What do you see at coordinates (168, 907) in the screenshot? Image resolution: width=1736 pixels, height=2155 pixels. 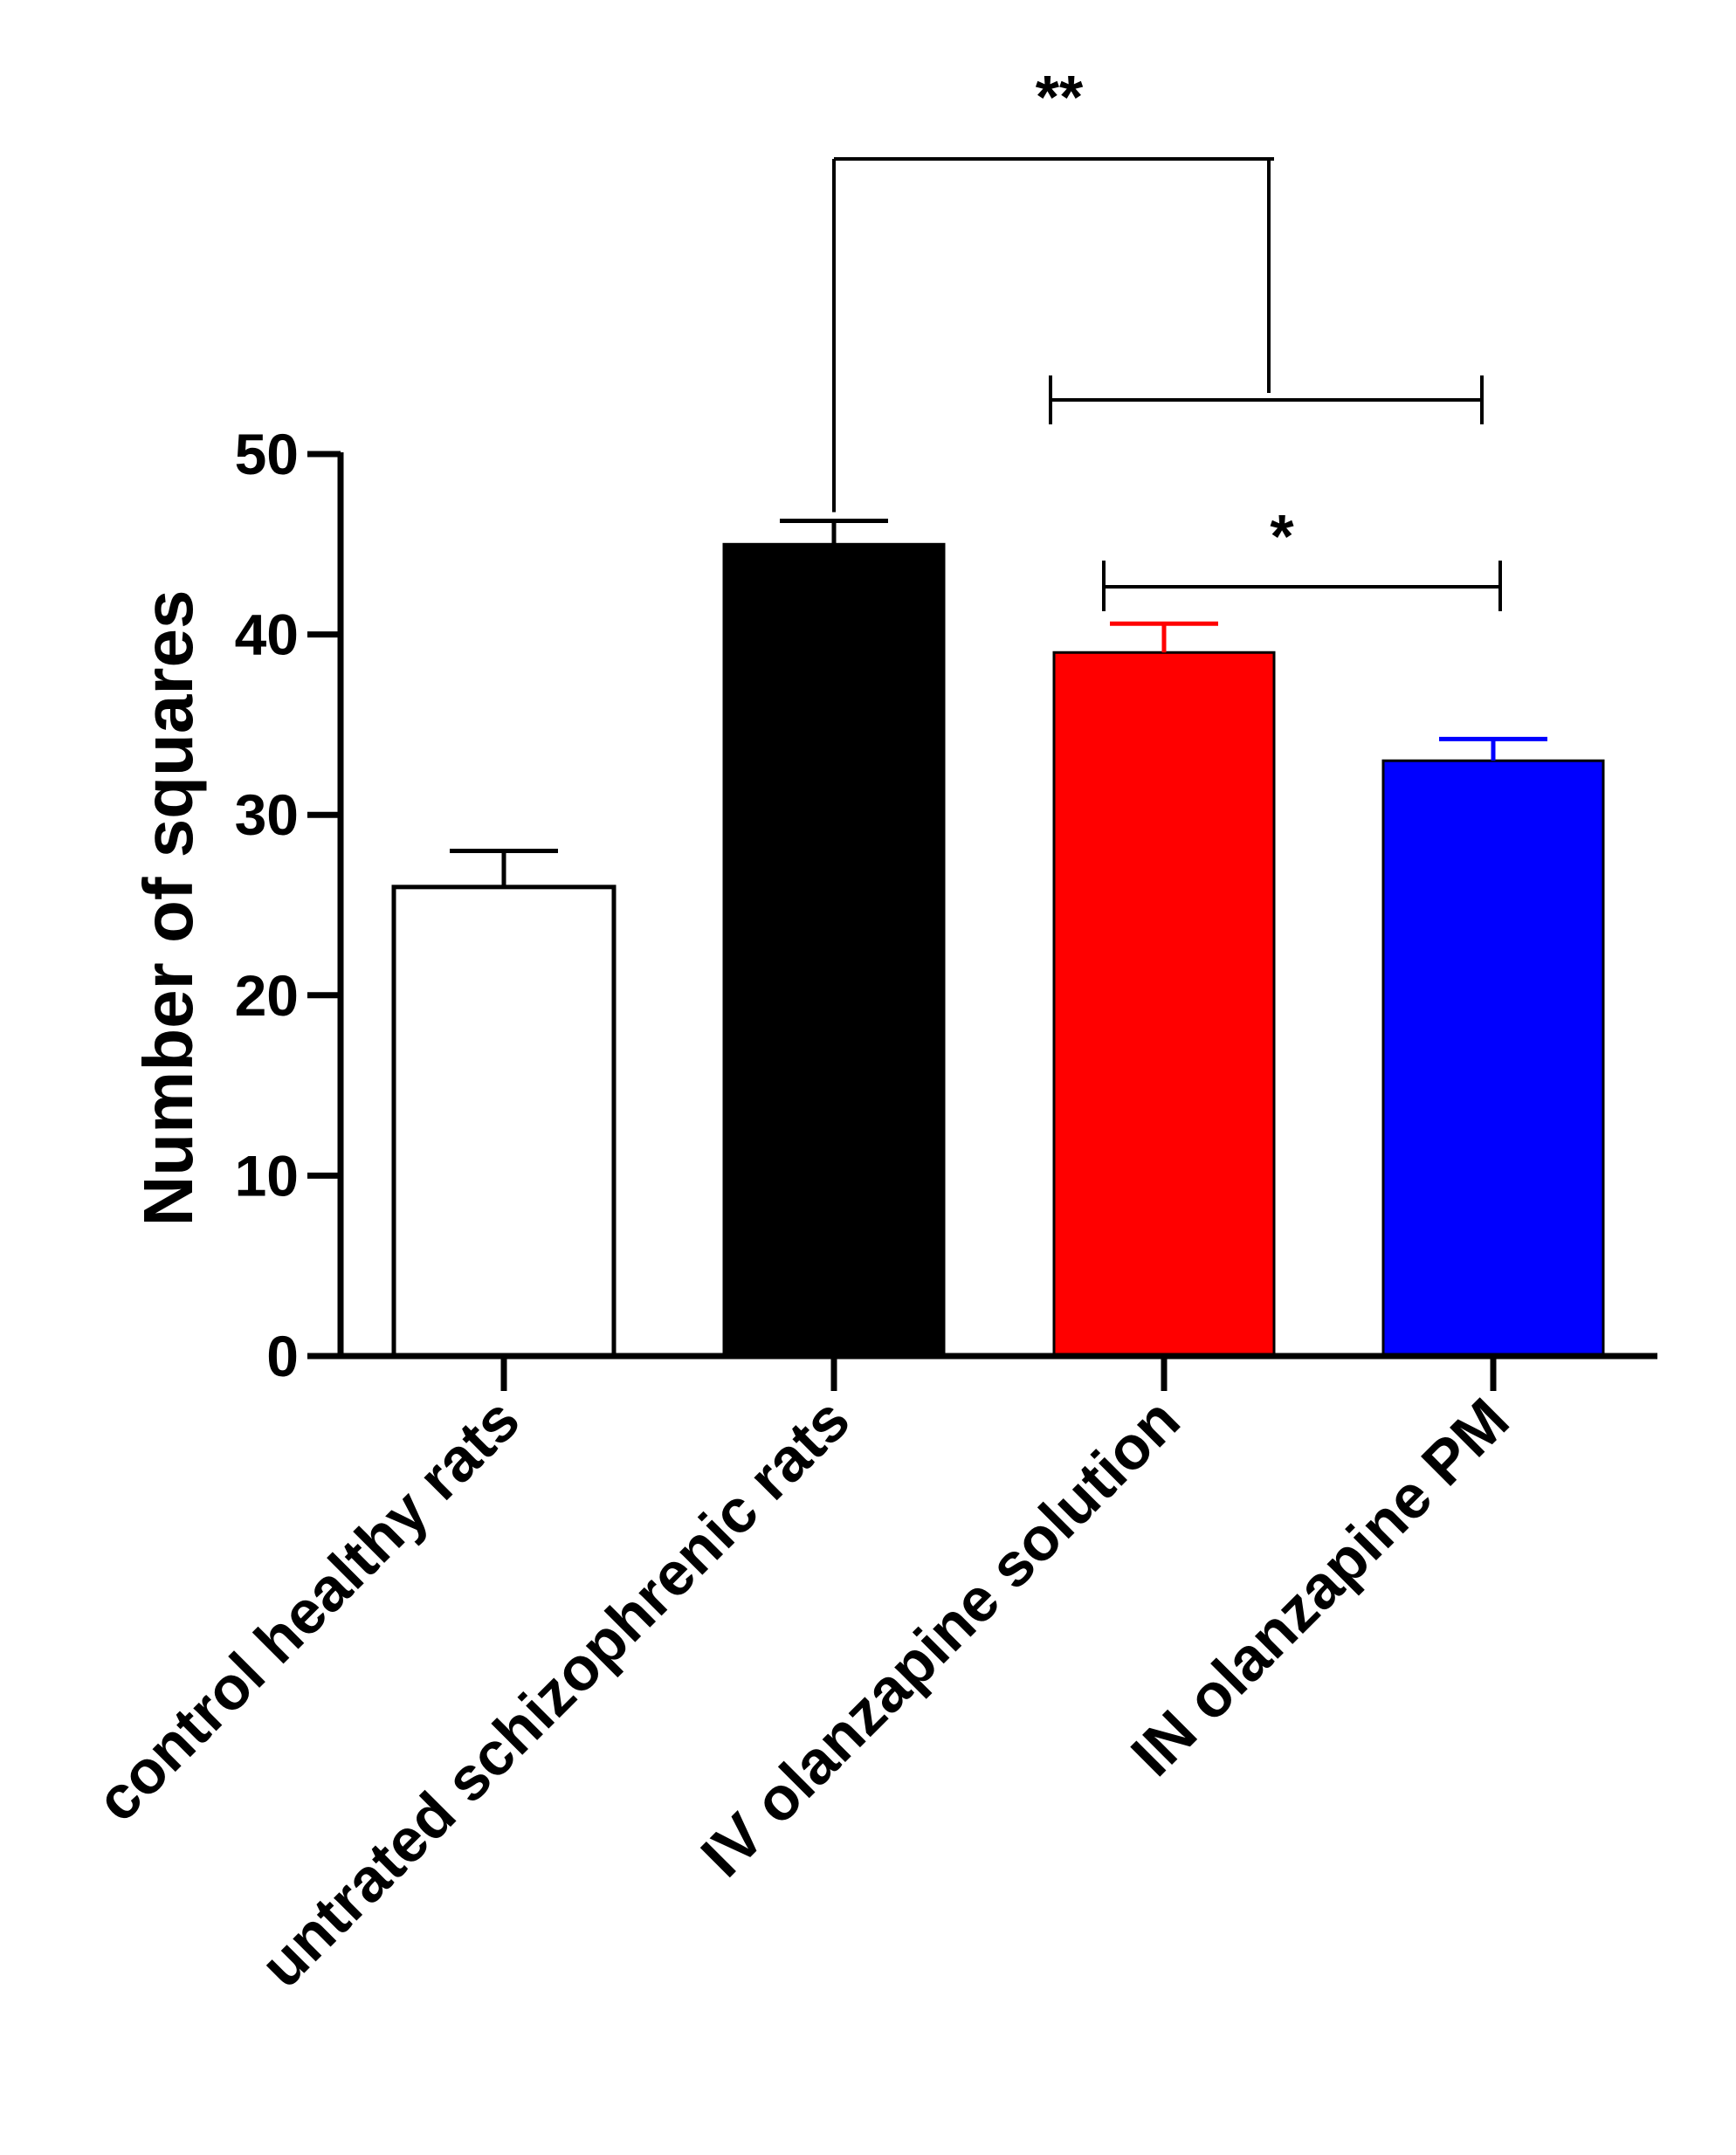 I see `y-axis-title: Number of squares` at bounding box center [168, 907].